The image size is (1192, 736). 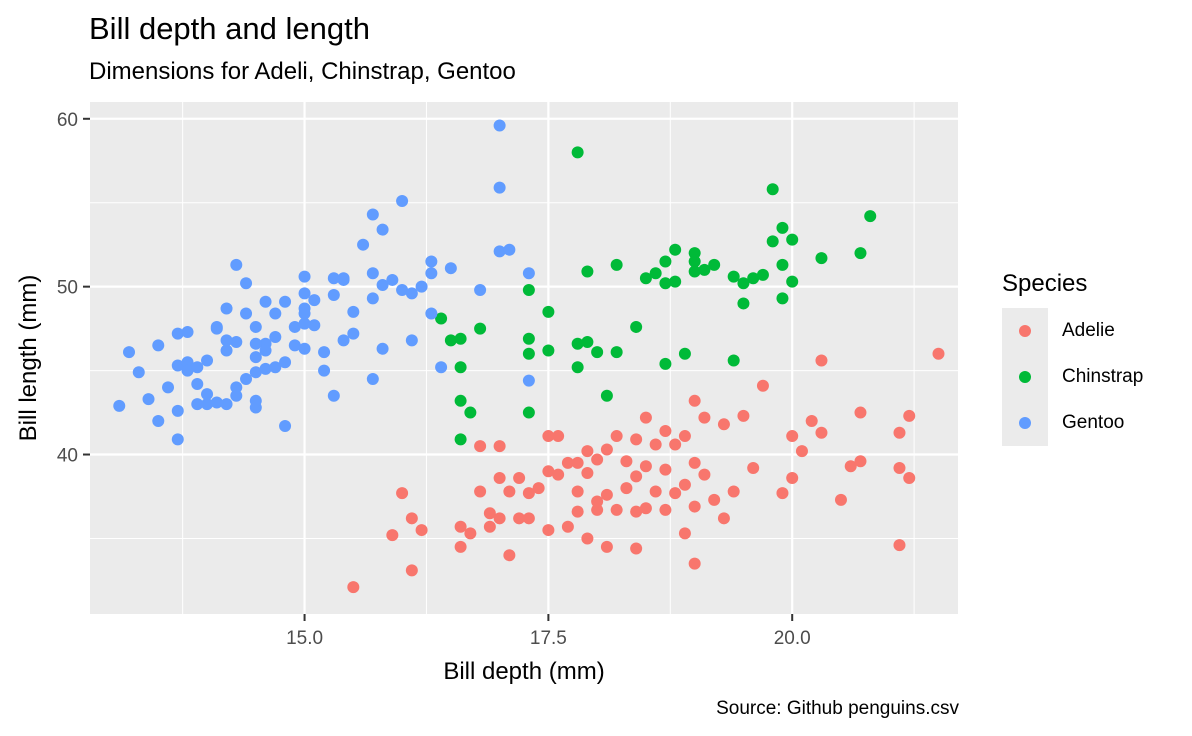 I want to click on legend-item-chinstrap: Chinstrap, so click(x=1072, y=377).